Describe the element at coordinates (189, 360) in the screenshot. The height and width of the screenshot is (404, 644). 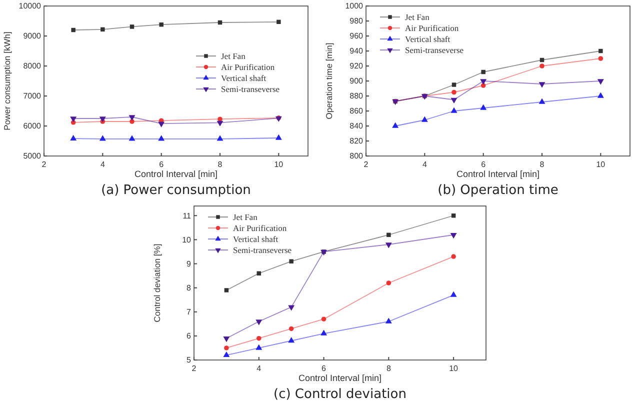
I see `y-tick-label: 5` at that location.